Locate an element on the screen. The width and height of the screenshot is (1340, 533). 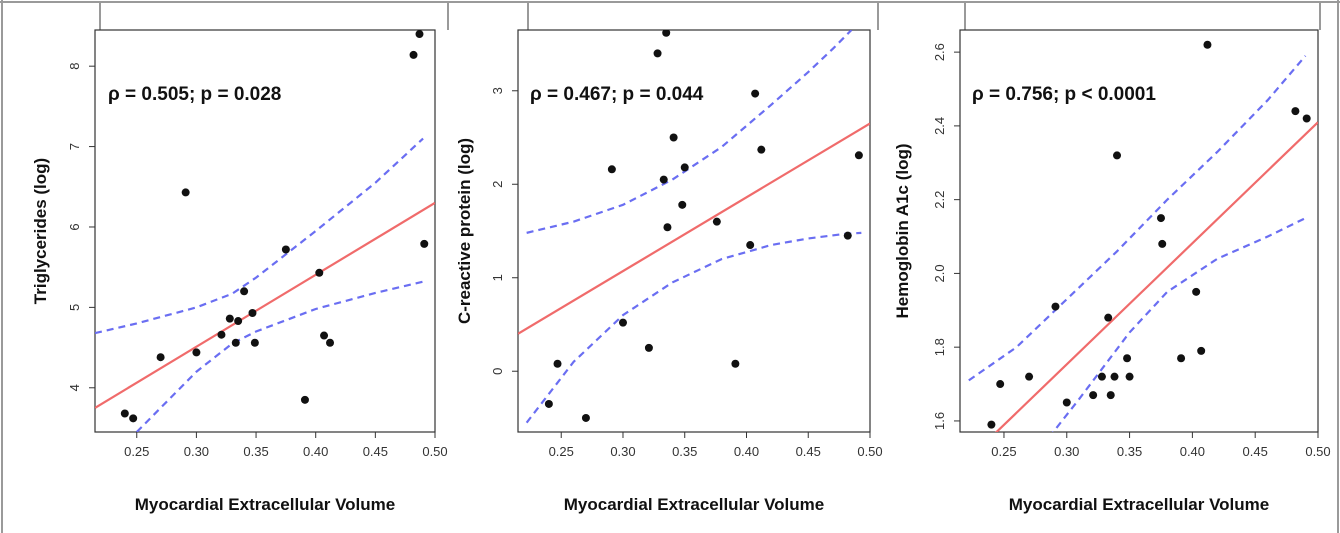
correlation-annotation: ρ = 0.505; p = 0.028 is located at coordinates (194, 94).